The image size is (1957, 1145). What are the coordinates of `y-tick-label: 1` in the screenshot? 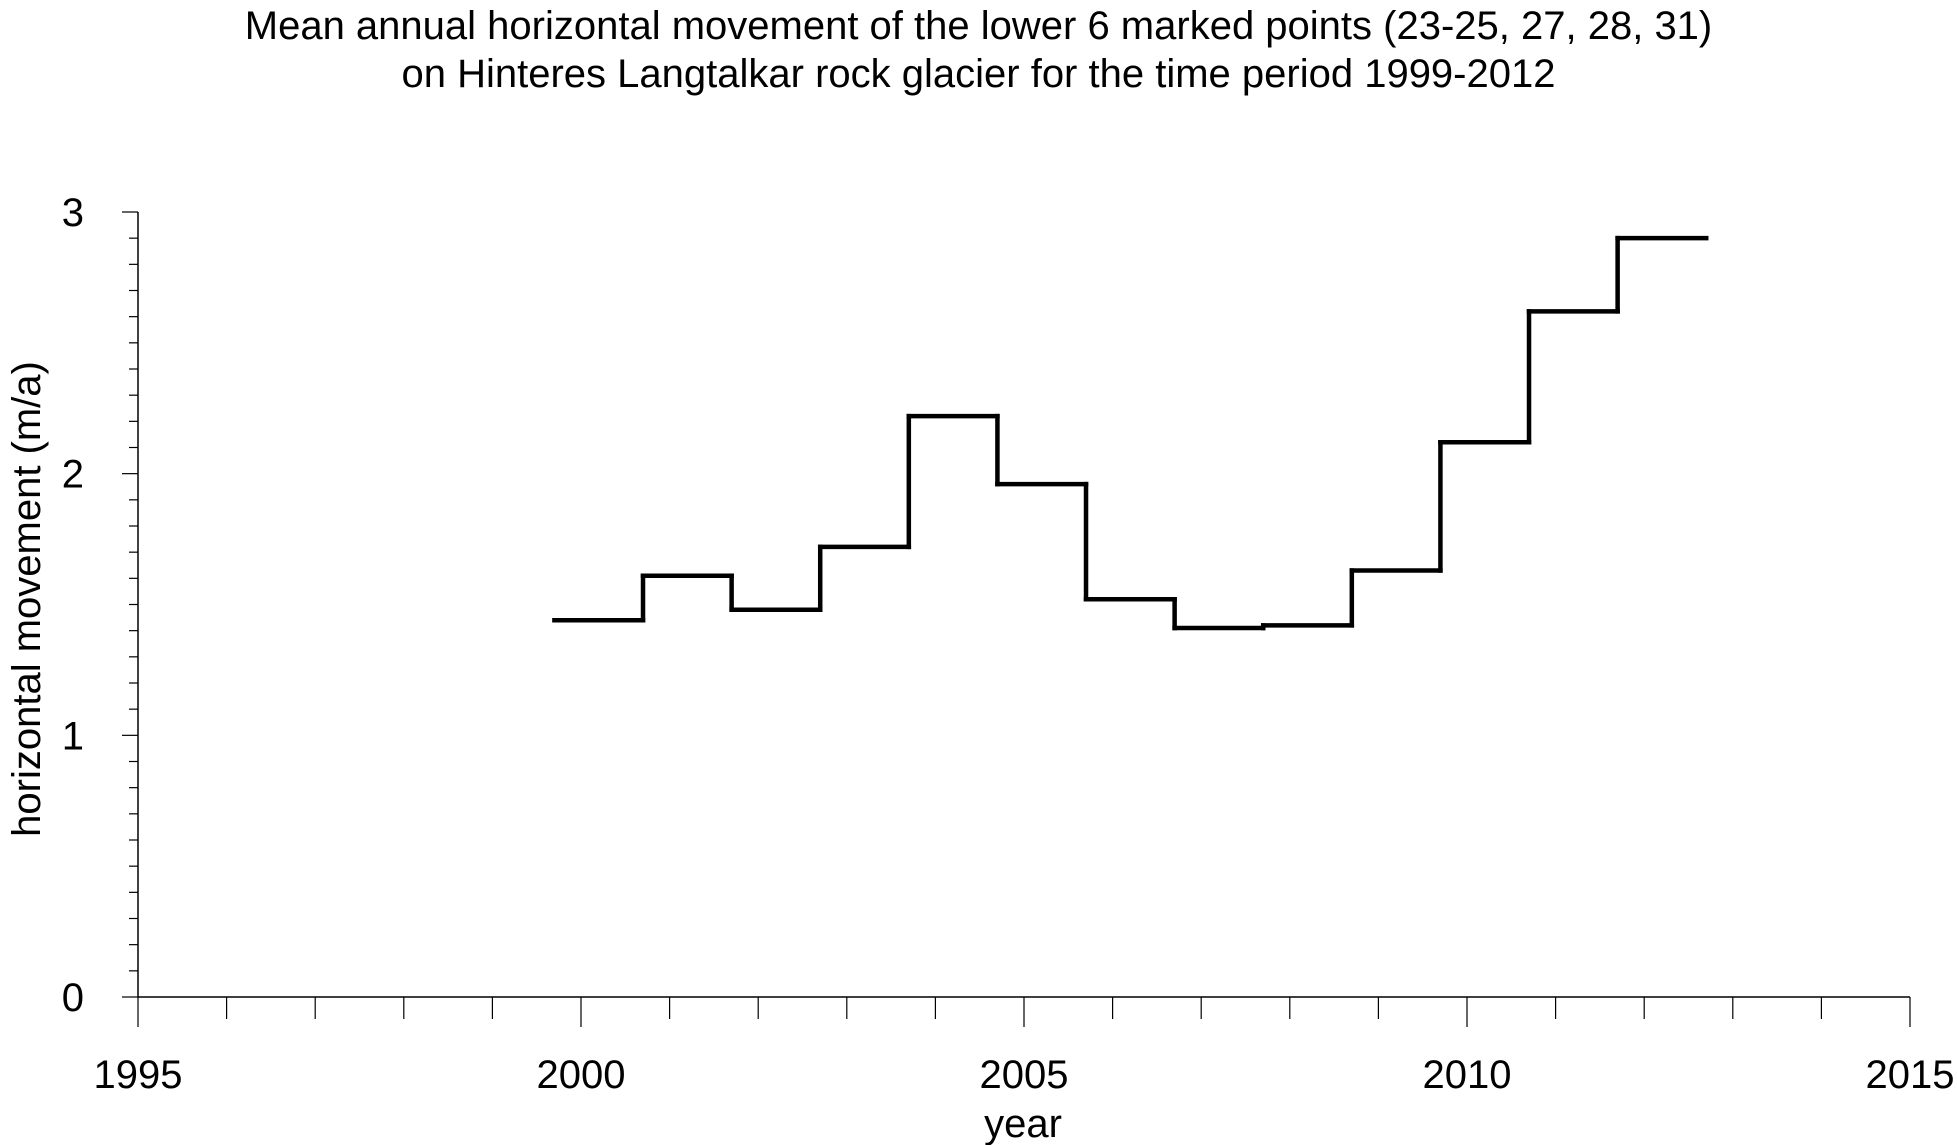 It's located at (73, 736).